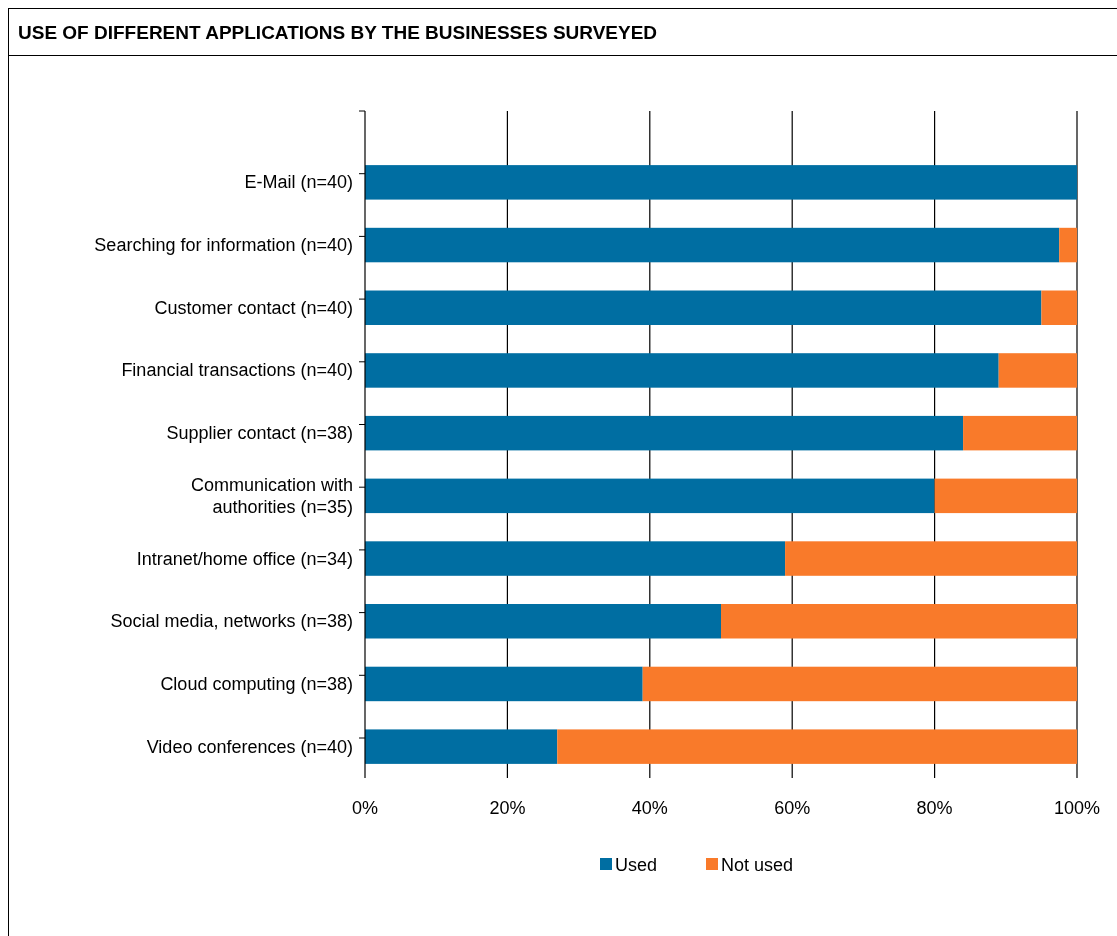  What do you see at coordinates (934, 808) in the screenshot?
I see `x-tick-label: 80%` at bounding box center [934, 808].